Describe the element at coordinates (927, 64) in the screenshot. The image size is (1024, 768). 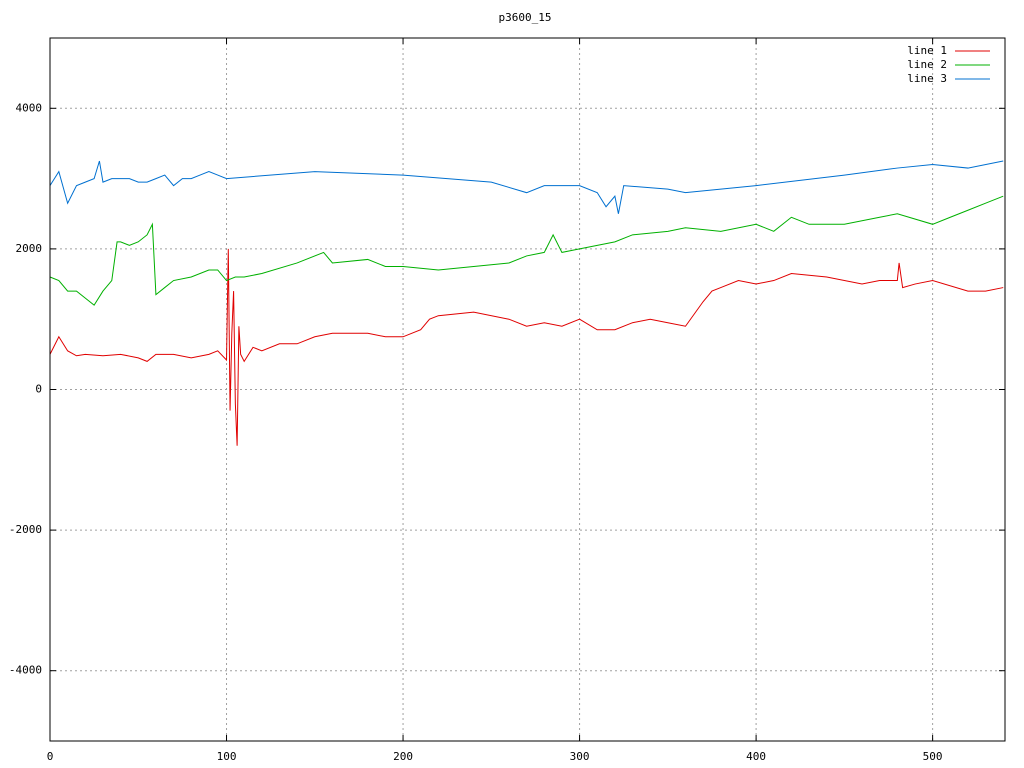
I see `legend-label: line 2` at that location.